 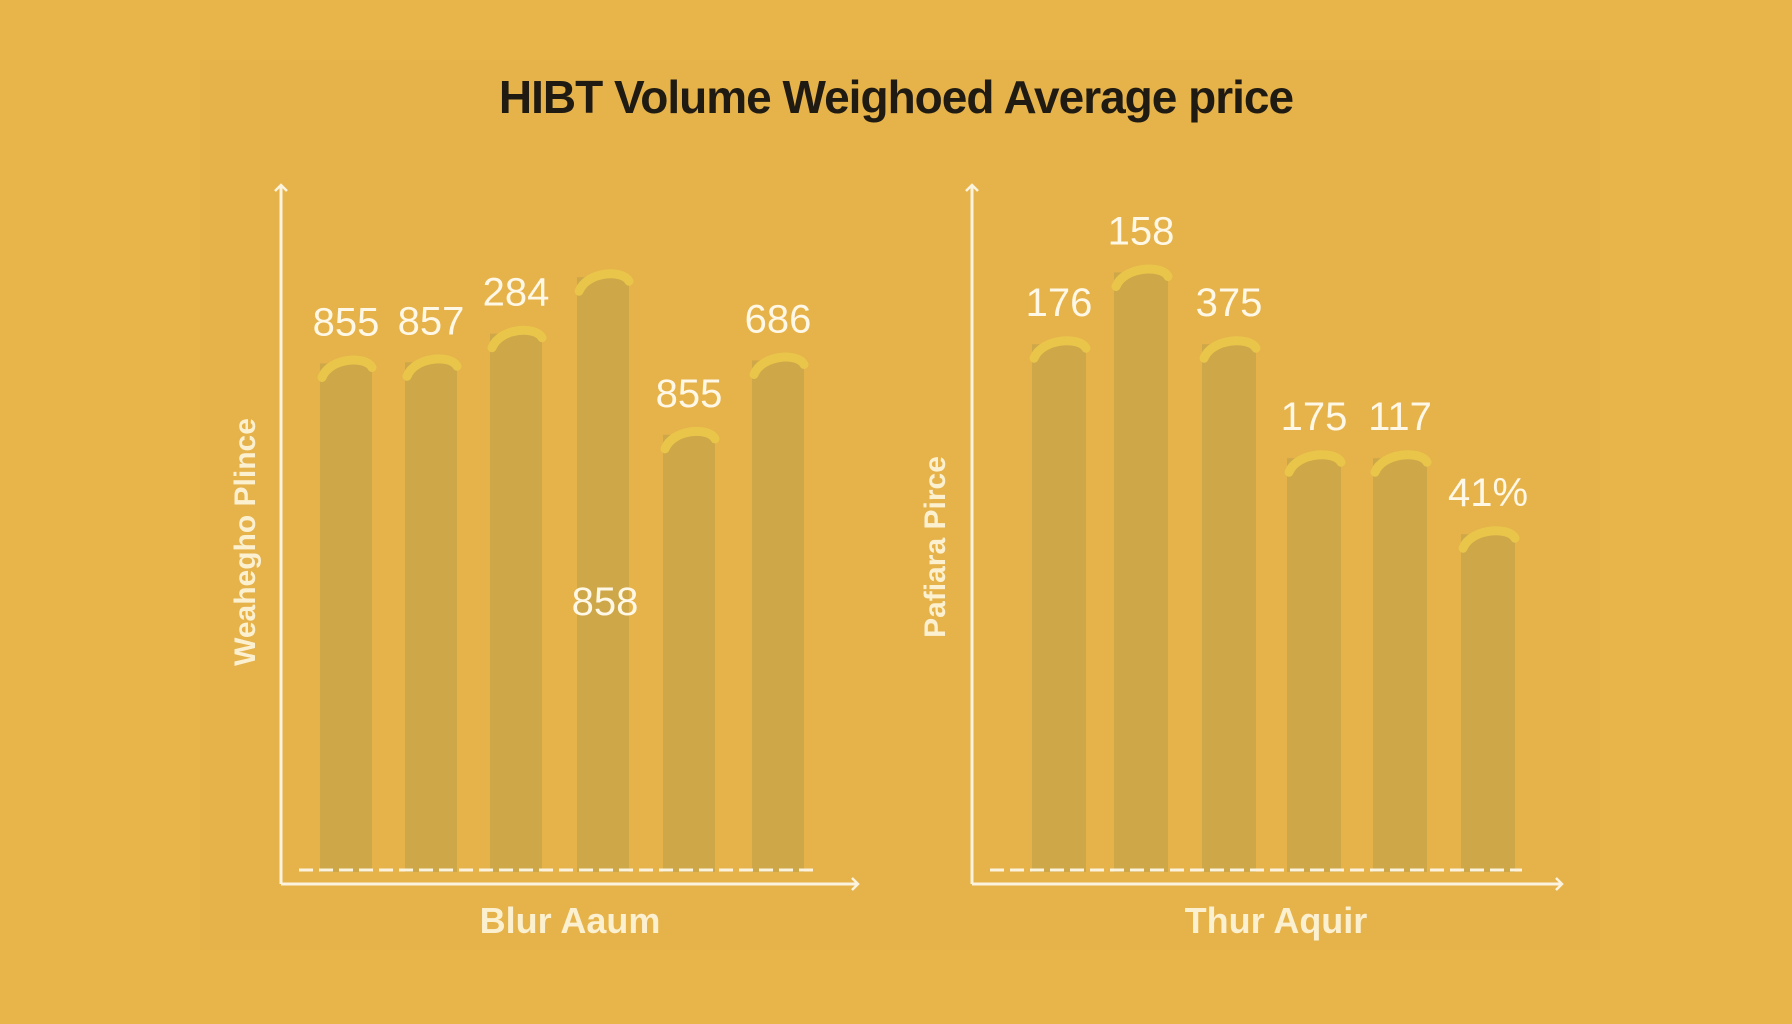 What do you see at coordinates (1276, 920) in the screenshot?
I see `right-x-axis-label: Thur Aquir` at bounding box center [1276, 920].